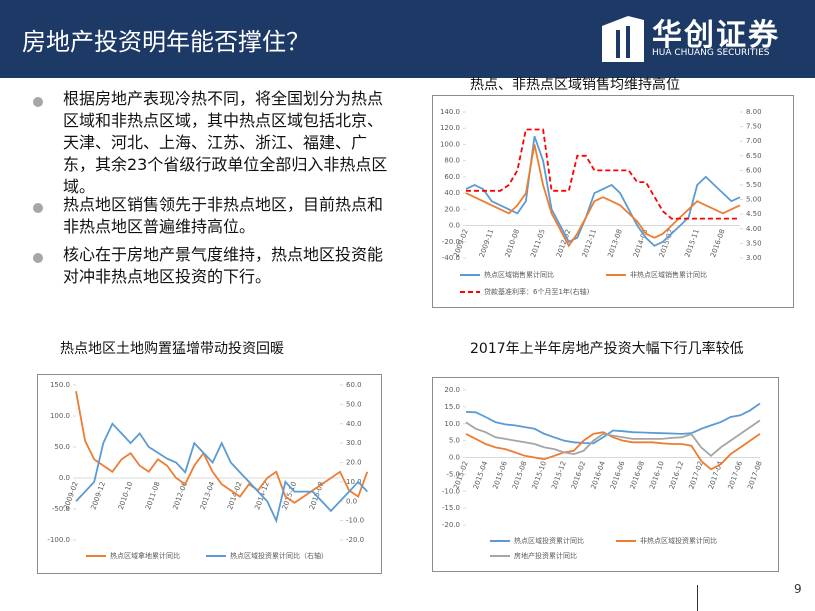 The width and height of the screenshot is (815, 611). I want to click on x-tick-label: 2015-06, so click(500, 475).